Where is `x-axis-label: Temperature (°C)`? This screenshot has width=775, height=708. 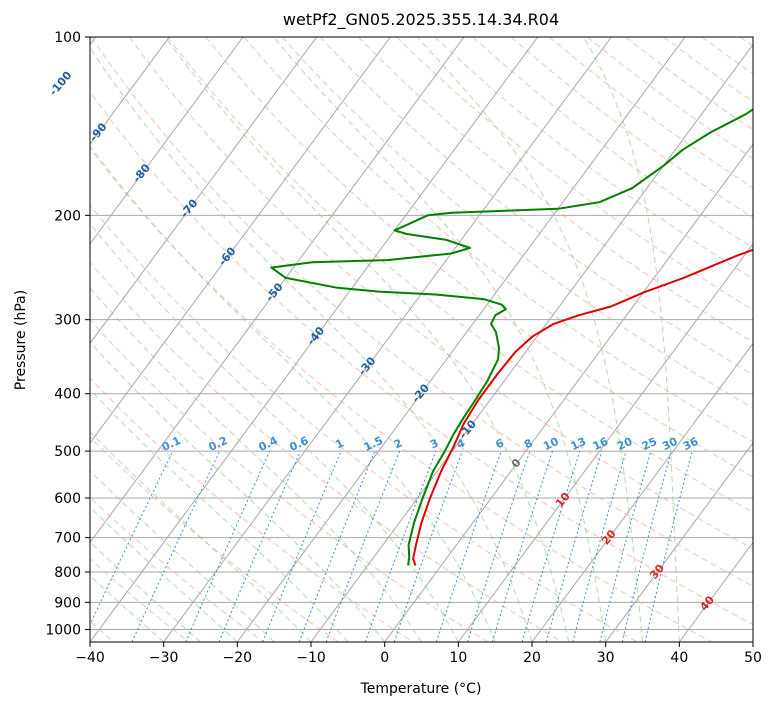 x-axis-label: Temperature (°C) is located at coordinates (421, 689).